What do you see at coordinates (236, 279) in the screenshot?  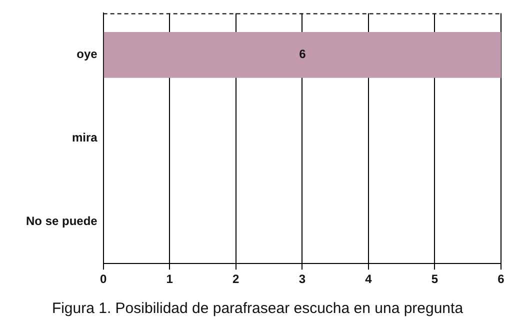 I see `x-tick-label: 2` at bounding box center [236, 279].